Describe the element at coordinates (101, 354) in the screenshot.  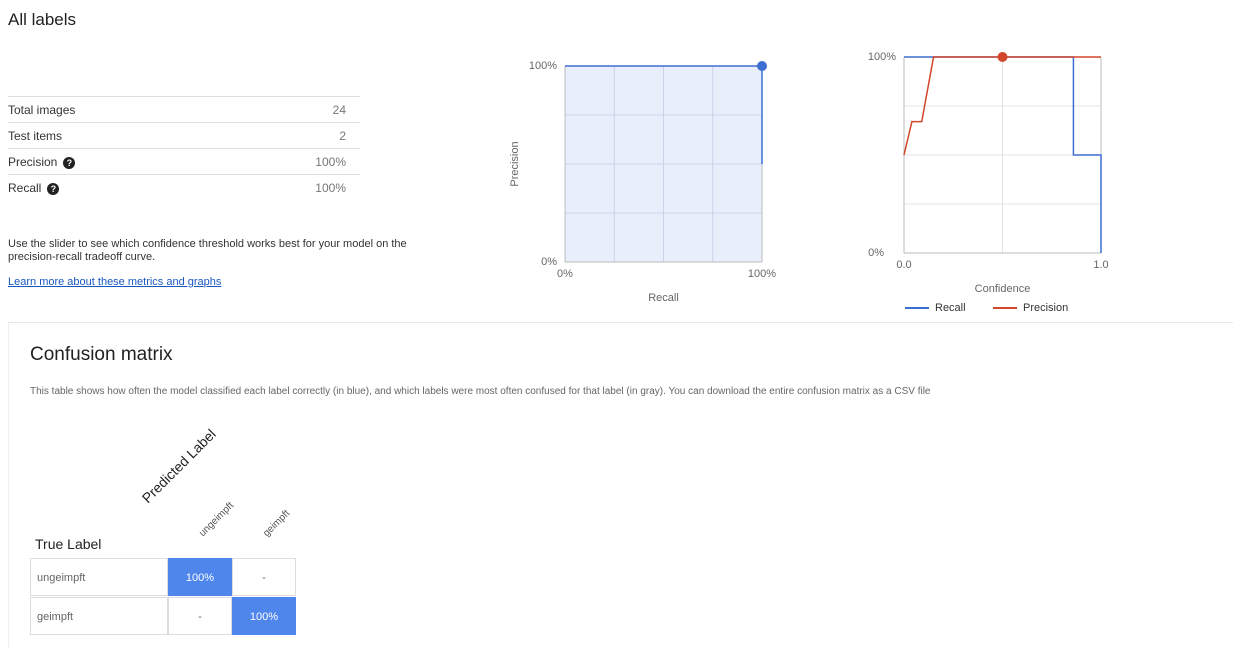
I see `cm-title: Confusion matrix` at that location.